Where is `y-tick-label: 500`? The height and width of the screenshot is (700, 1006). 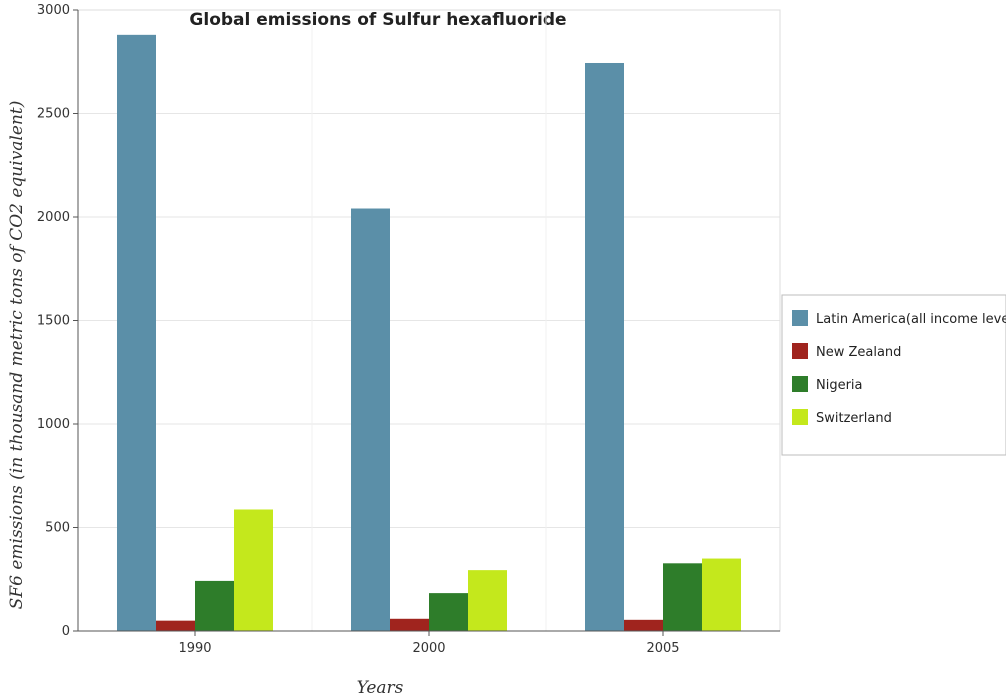 y-tick-label: 500 is located at coordinates (57, 528).